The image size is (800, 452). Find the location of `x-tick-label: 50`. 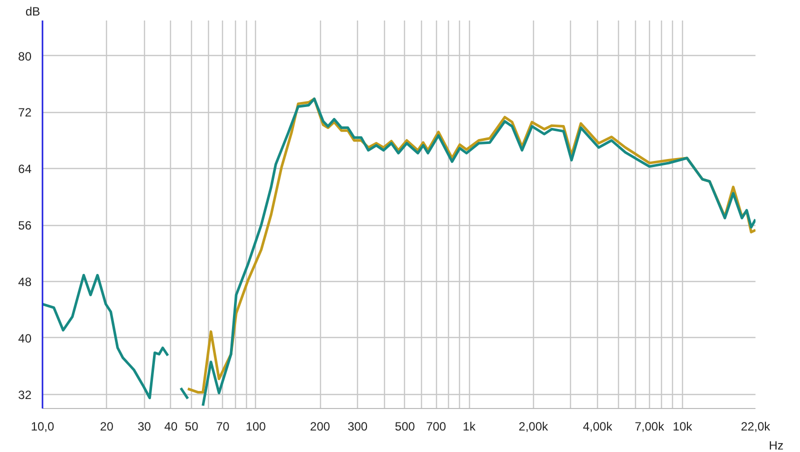

x-tick-label: 50 is located at coordinates (191, 427).